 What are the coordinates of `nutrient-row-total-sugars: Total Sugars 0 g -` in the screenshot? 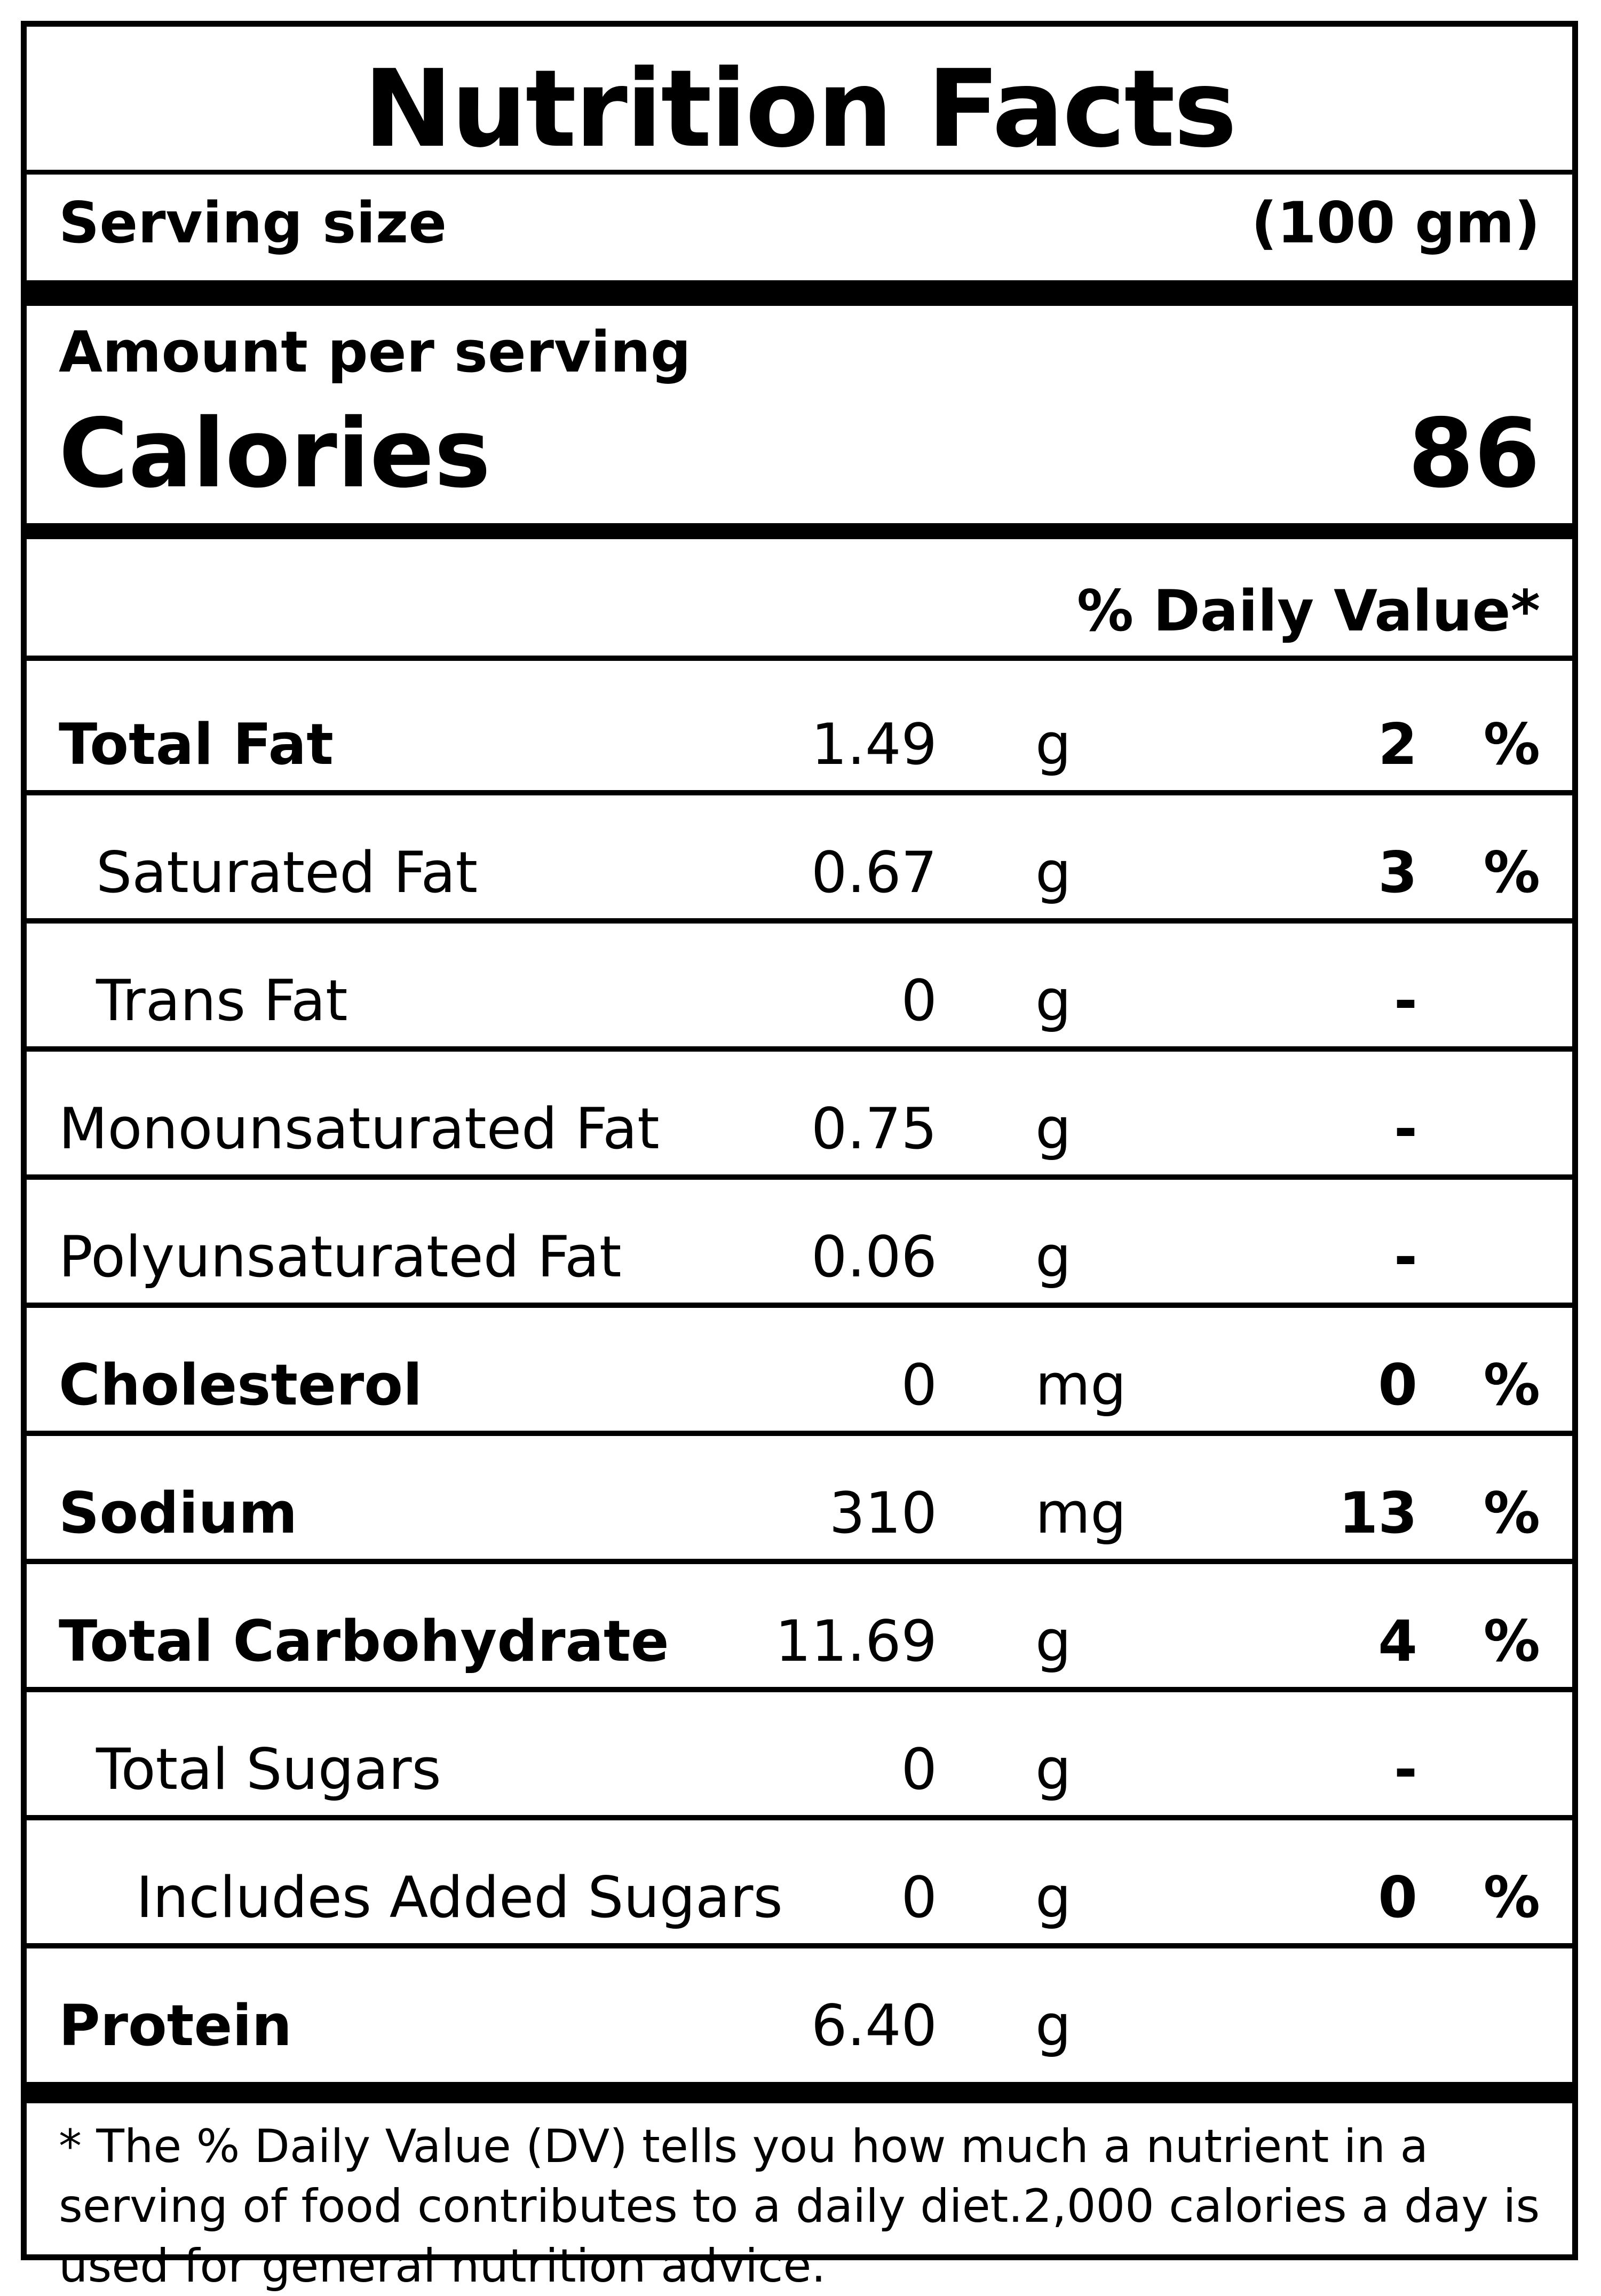 It's located at (799, 1769).